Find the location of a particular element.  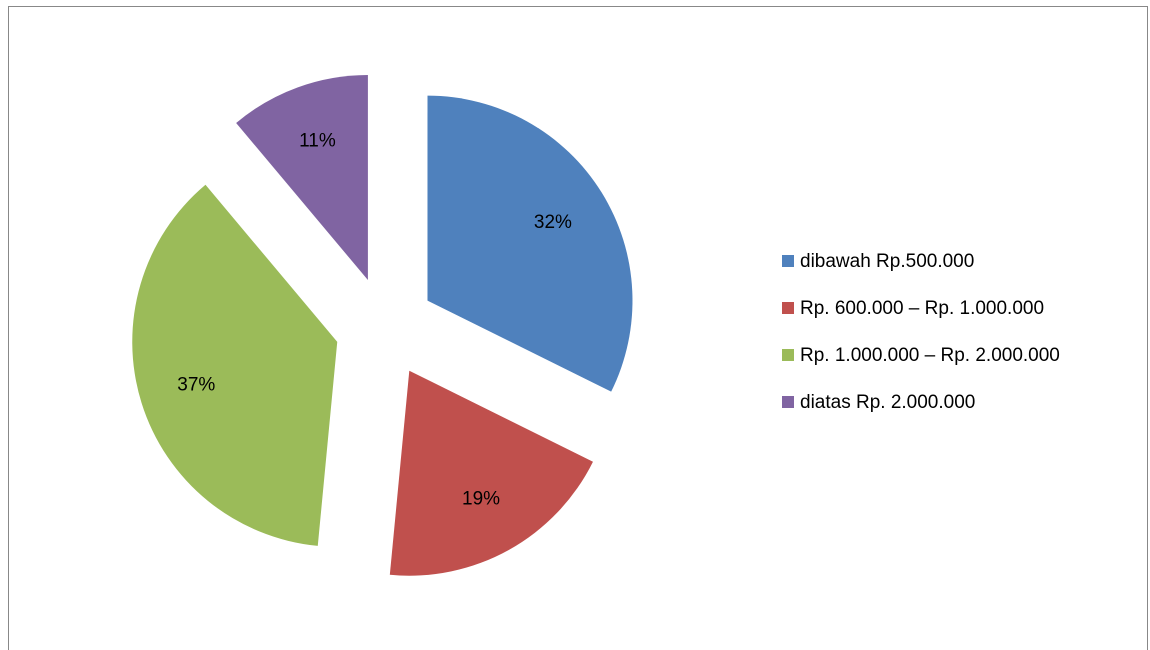

data-label: 11% is located at coordinates (317, 140).